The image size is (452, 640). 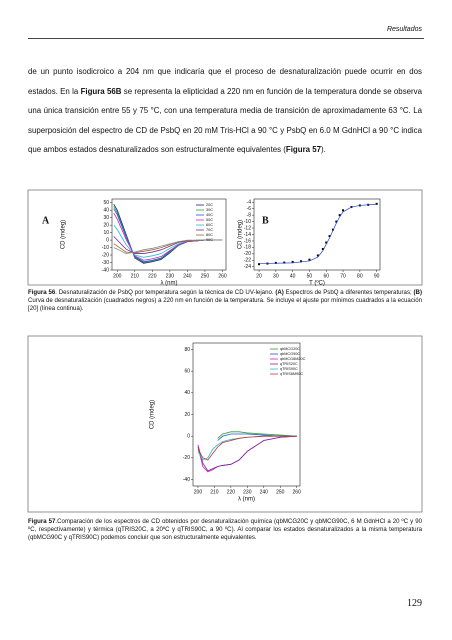 I want to click on y-tick-label: -30, so click(x=105, y=263).